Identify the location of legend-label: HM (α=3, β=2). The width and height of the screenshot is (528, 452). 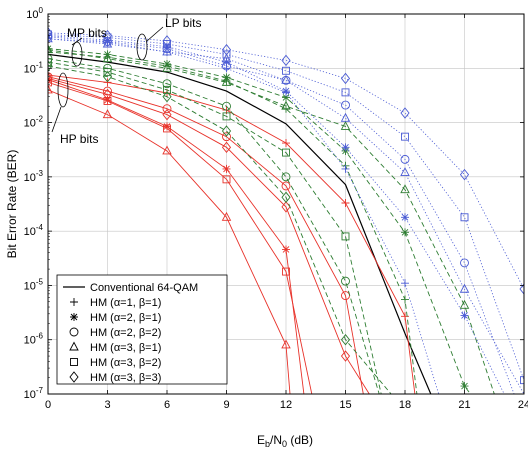
(125, 363).